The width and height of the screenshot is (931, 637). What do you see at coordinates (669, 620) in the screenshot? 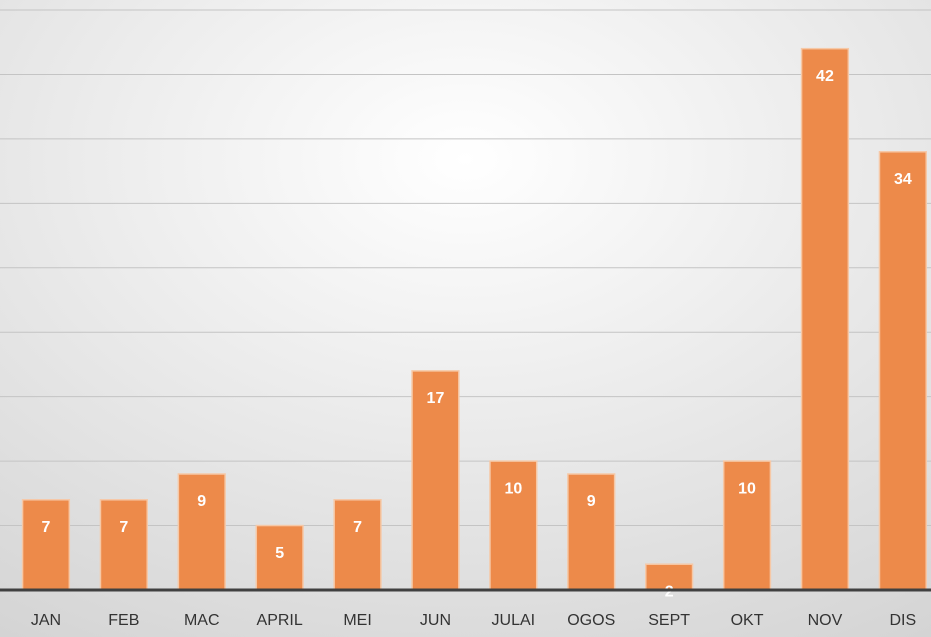
I see `x-tick-label: SEPT` at bounding box center [669, 620].